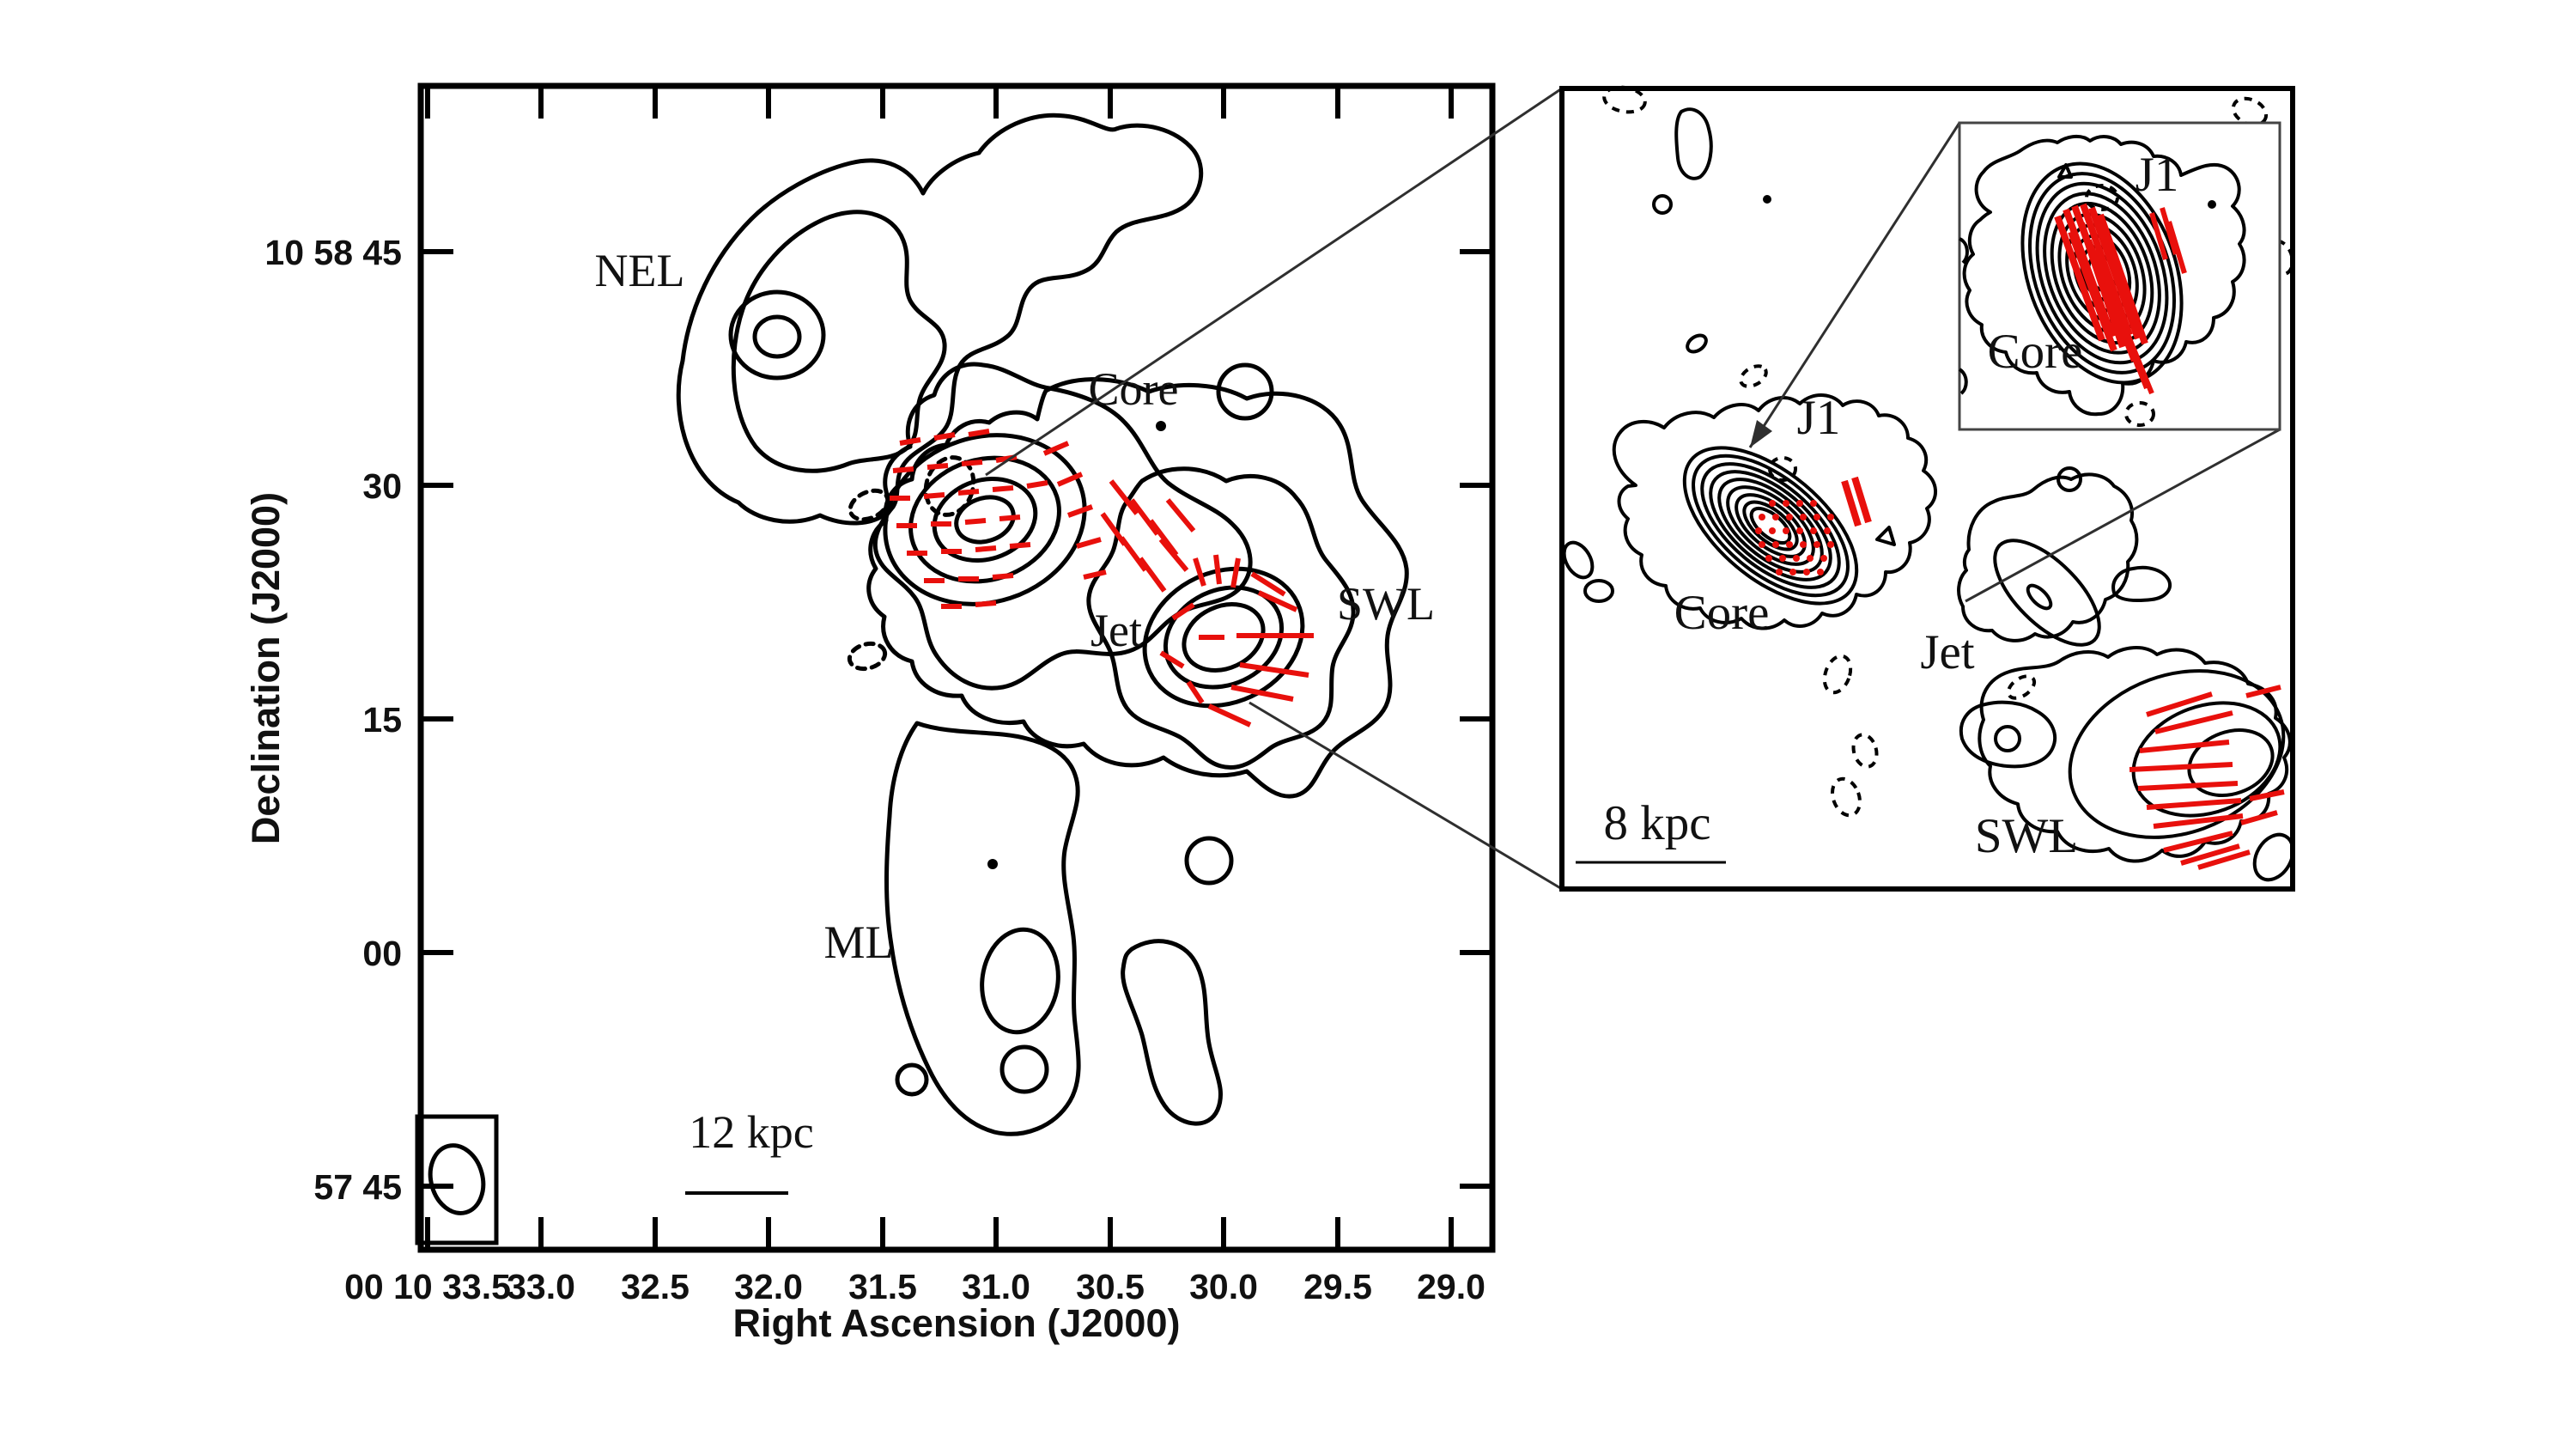 This screenshot has height=1449, width=2576. I want to click on x-tick-label: 30.5, so click(1111, 1286).